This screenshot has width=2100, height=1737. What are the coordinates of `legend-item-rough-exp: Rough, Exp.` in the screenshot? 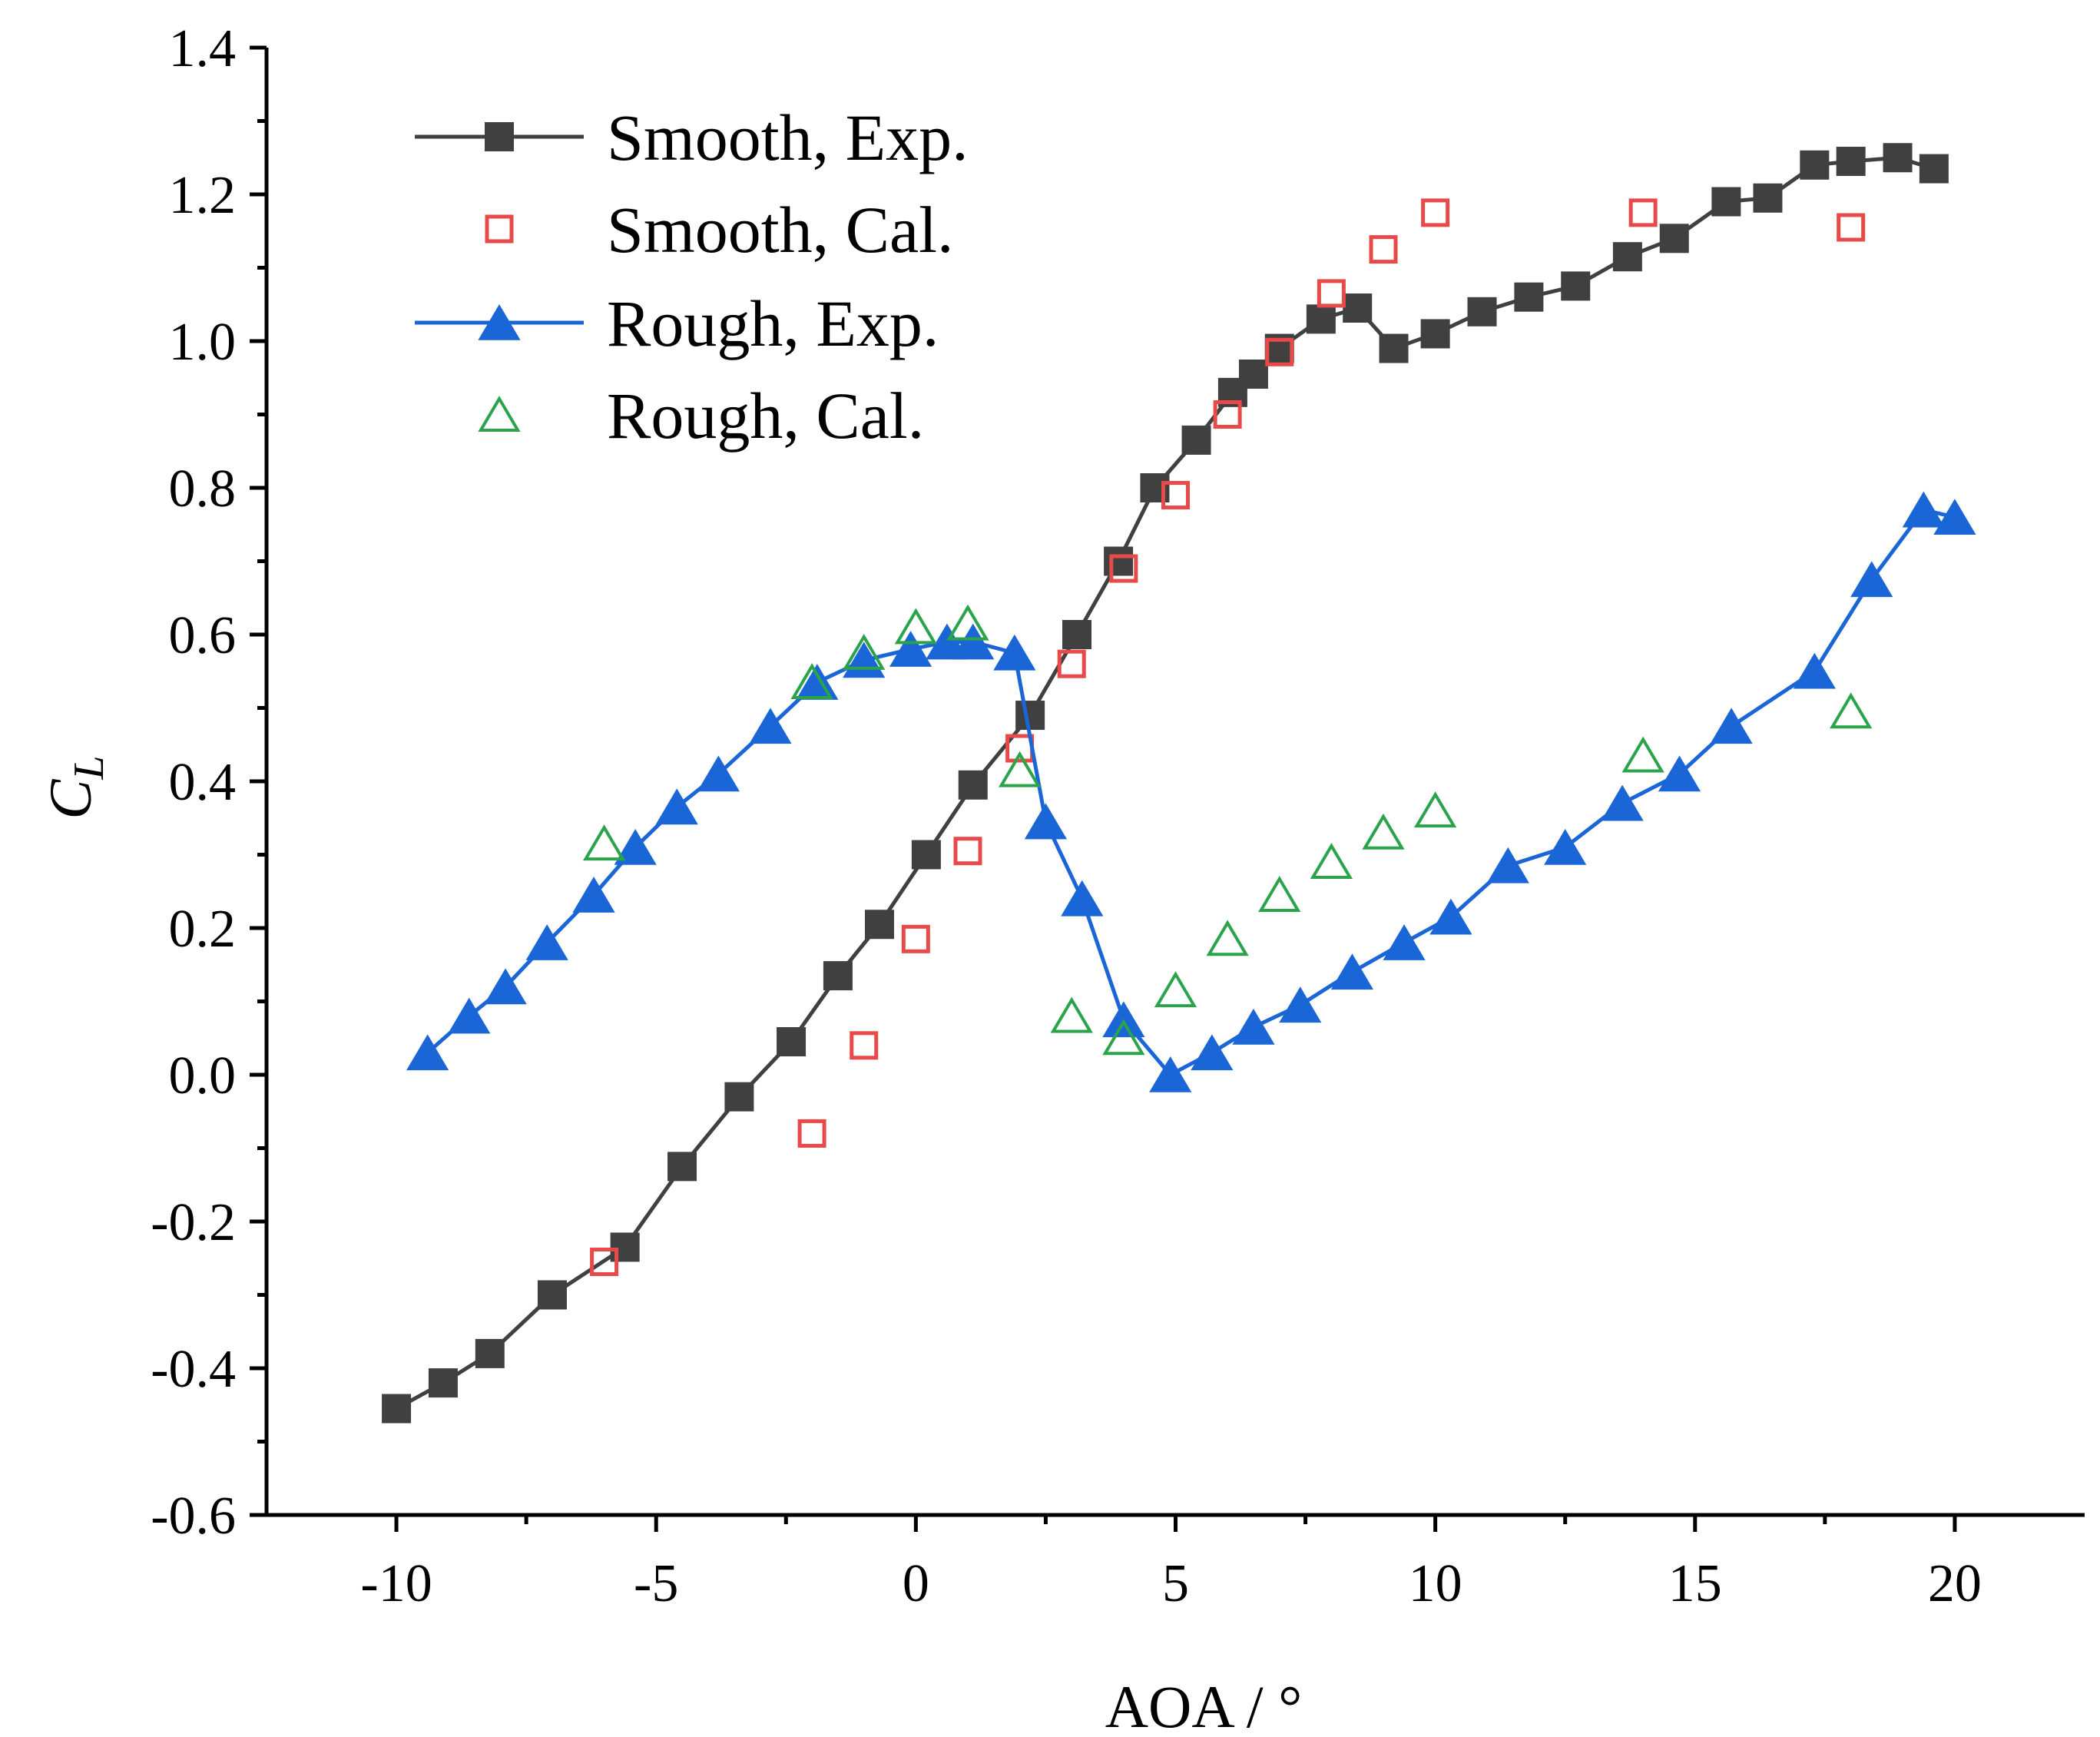 It's located at (677, 323).